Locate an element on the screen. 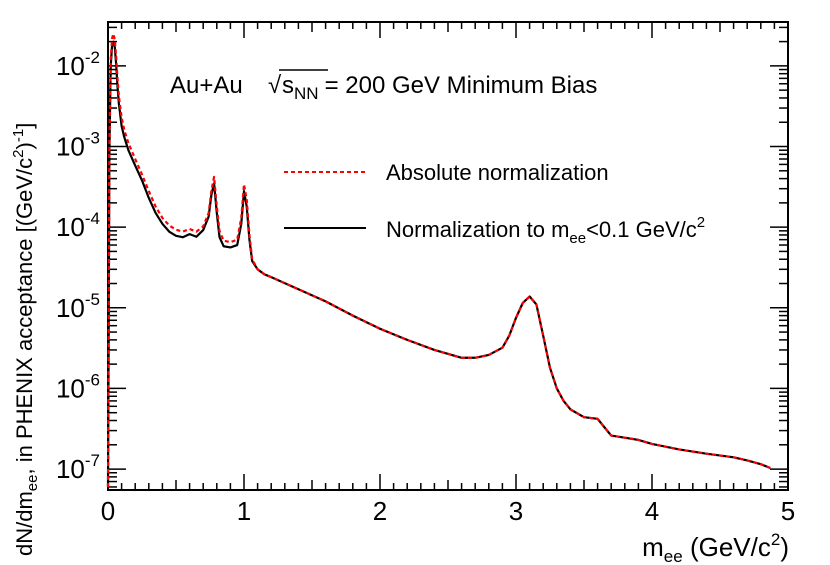 Image resolution: width=830 pixels, height=565 pixels. y-tick-label: 10⁻⁴ is located at coordinates (78, 225).